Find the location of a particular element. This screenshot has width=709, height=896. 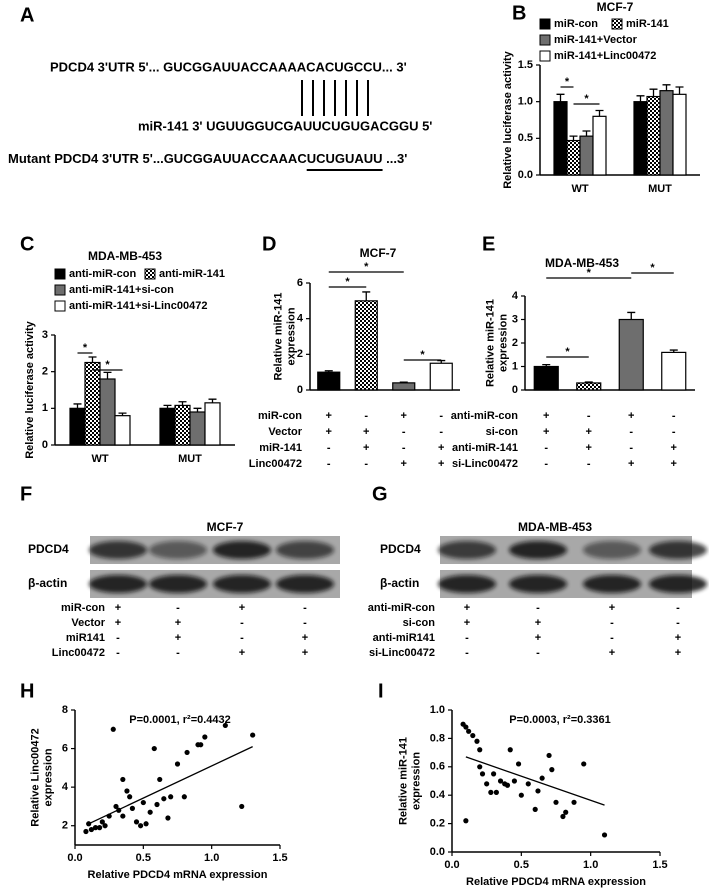

panel-label: C is located at coordinates (27, 244).